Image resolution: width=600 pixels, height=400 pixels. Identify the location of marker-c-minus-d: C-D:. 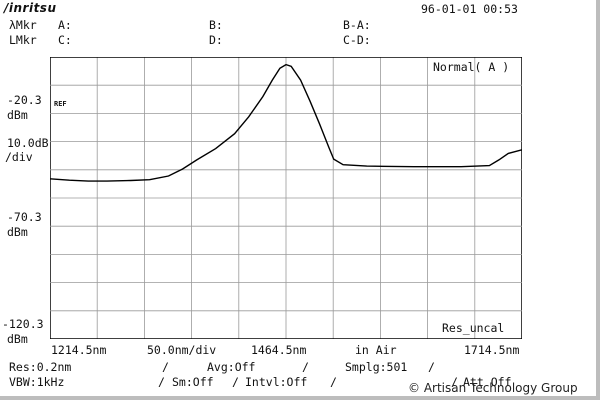
(357, 40).